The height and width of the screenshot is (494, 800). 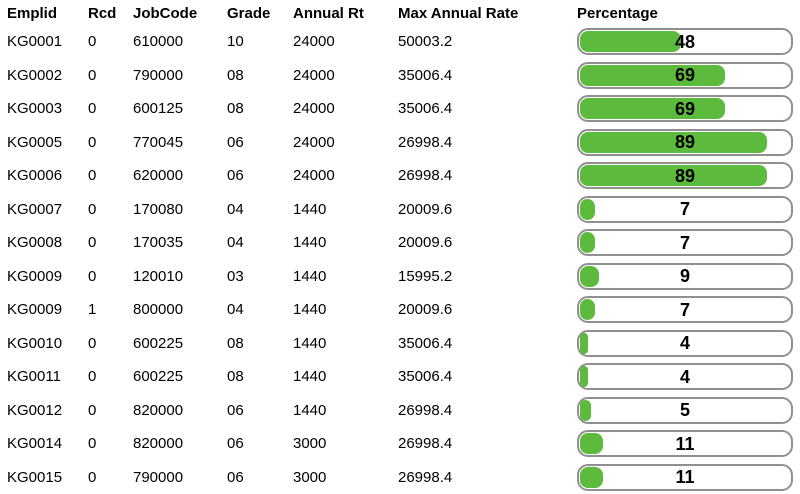 What do you see at coordinates (328, 13) in the screenshot?
I see `column-header-annual-rt: Annual Rt` at bounding box center [328, 13].